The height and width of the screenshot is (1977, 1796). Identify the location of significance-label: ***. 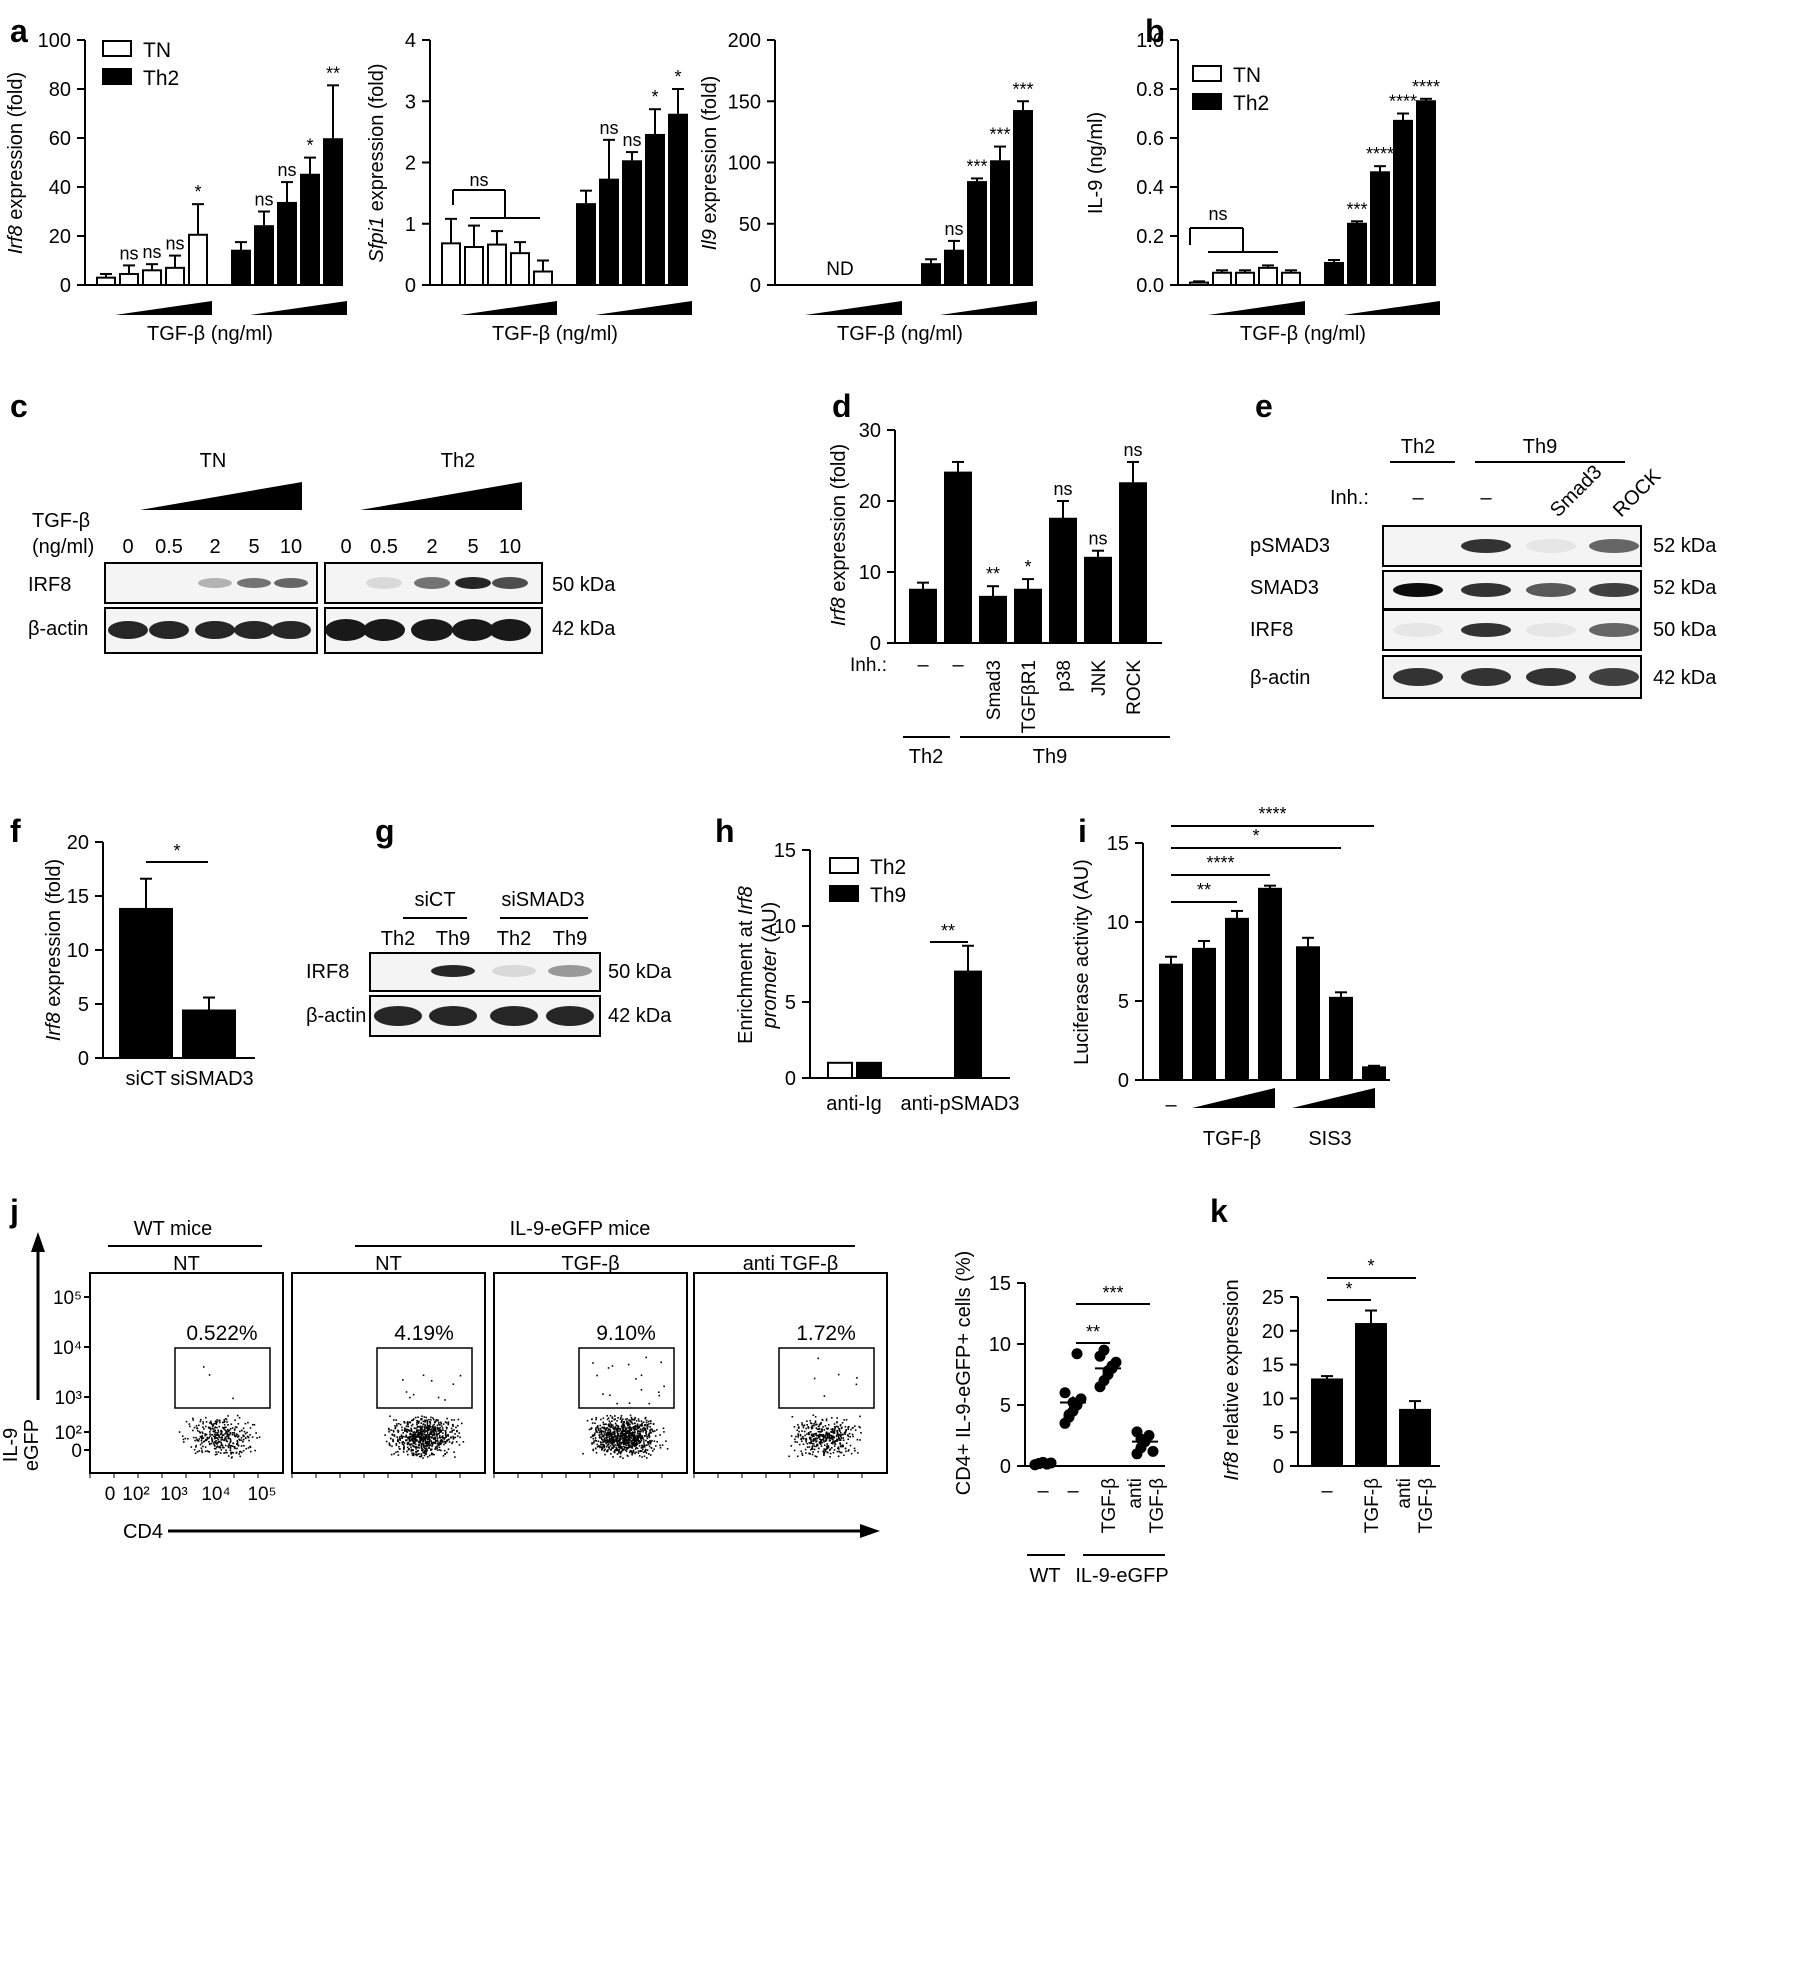
(999, 135).